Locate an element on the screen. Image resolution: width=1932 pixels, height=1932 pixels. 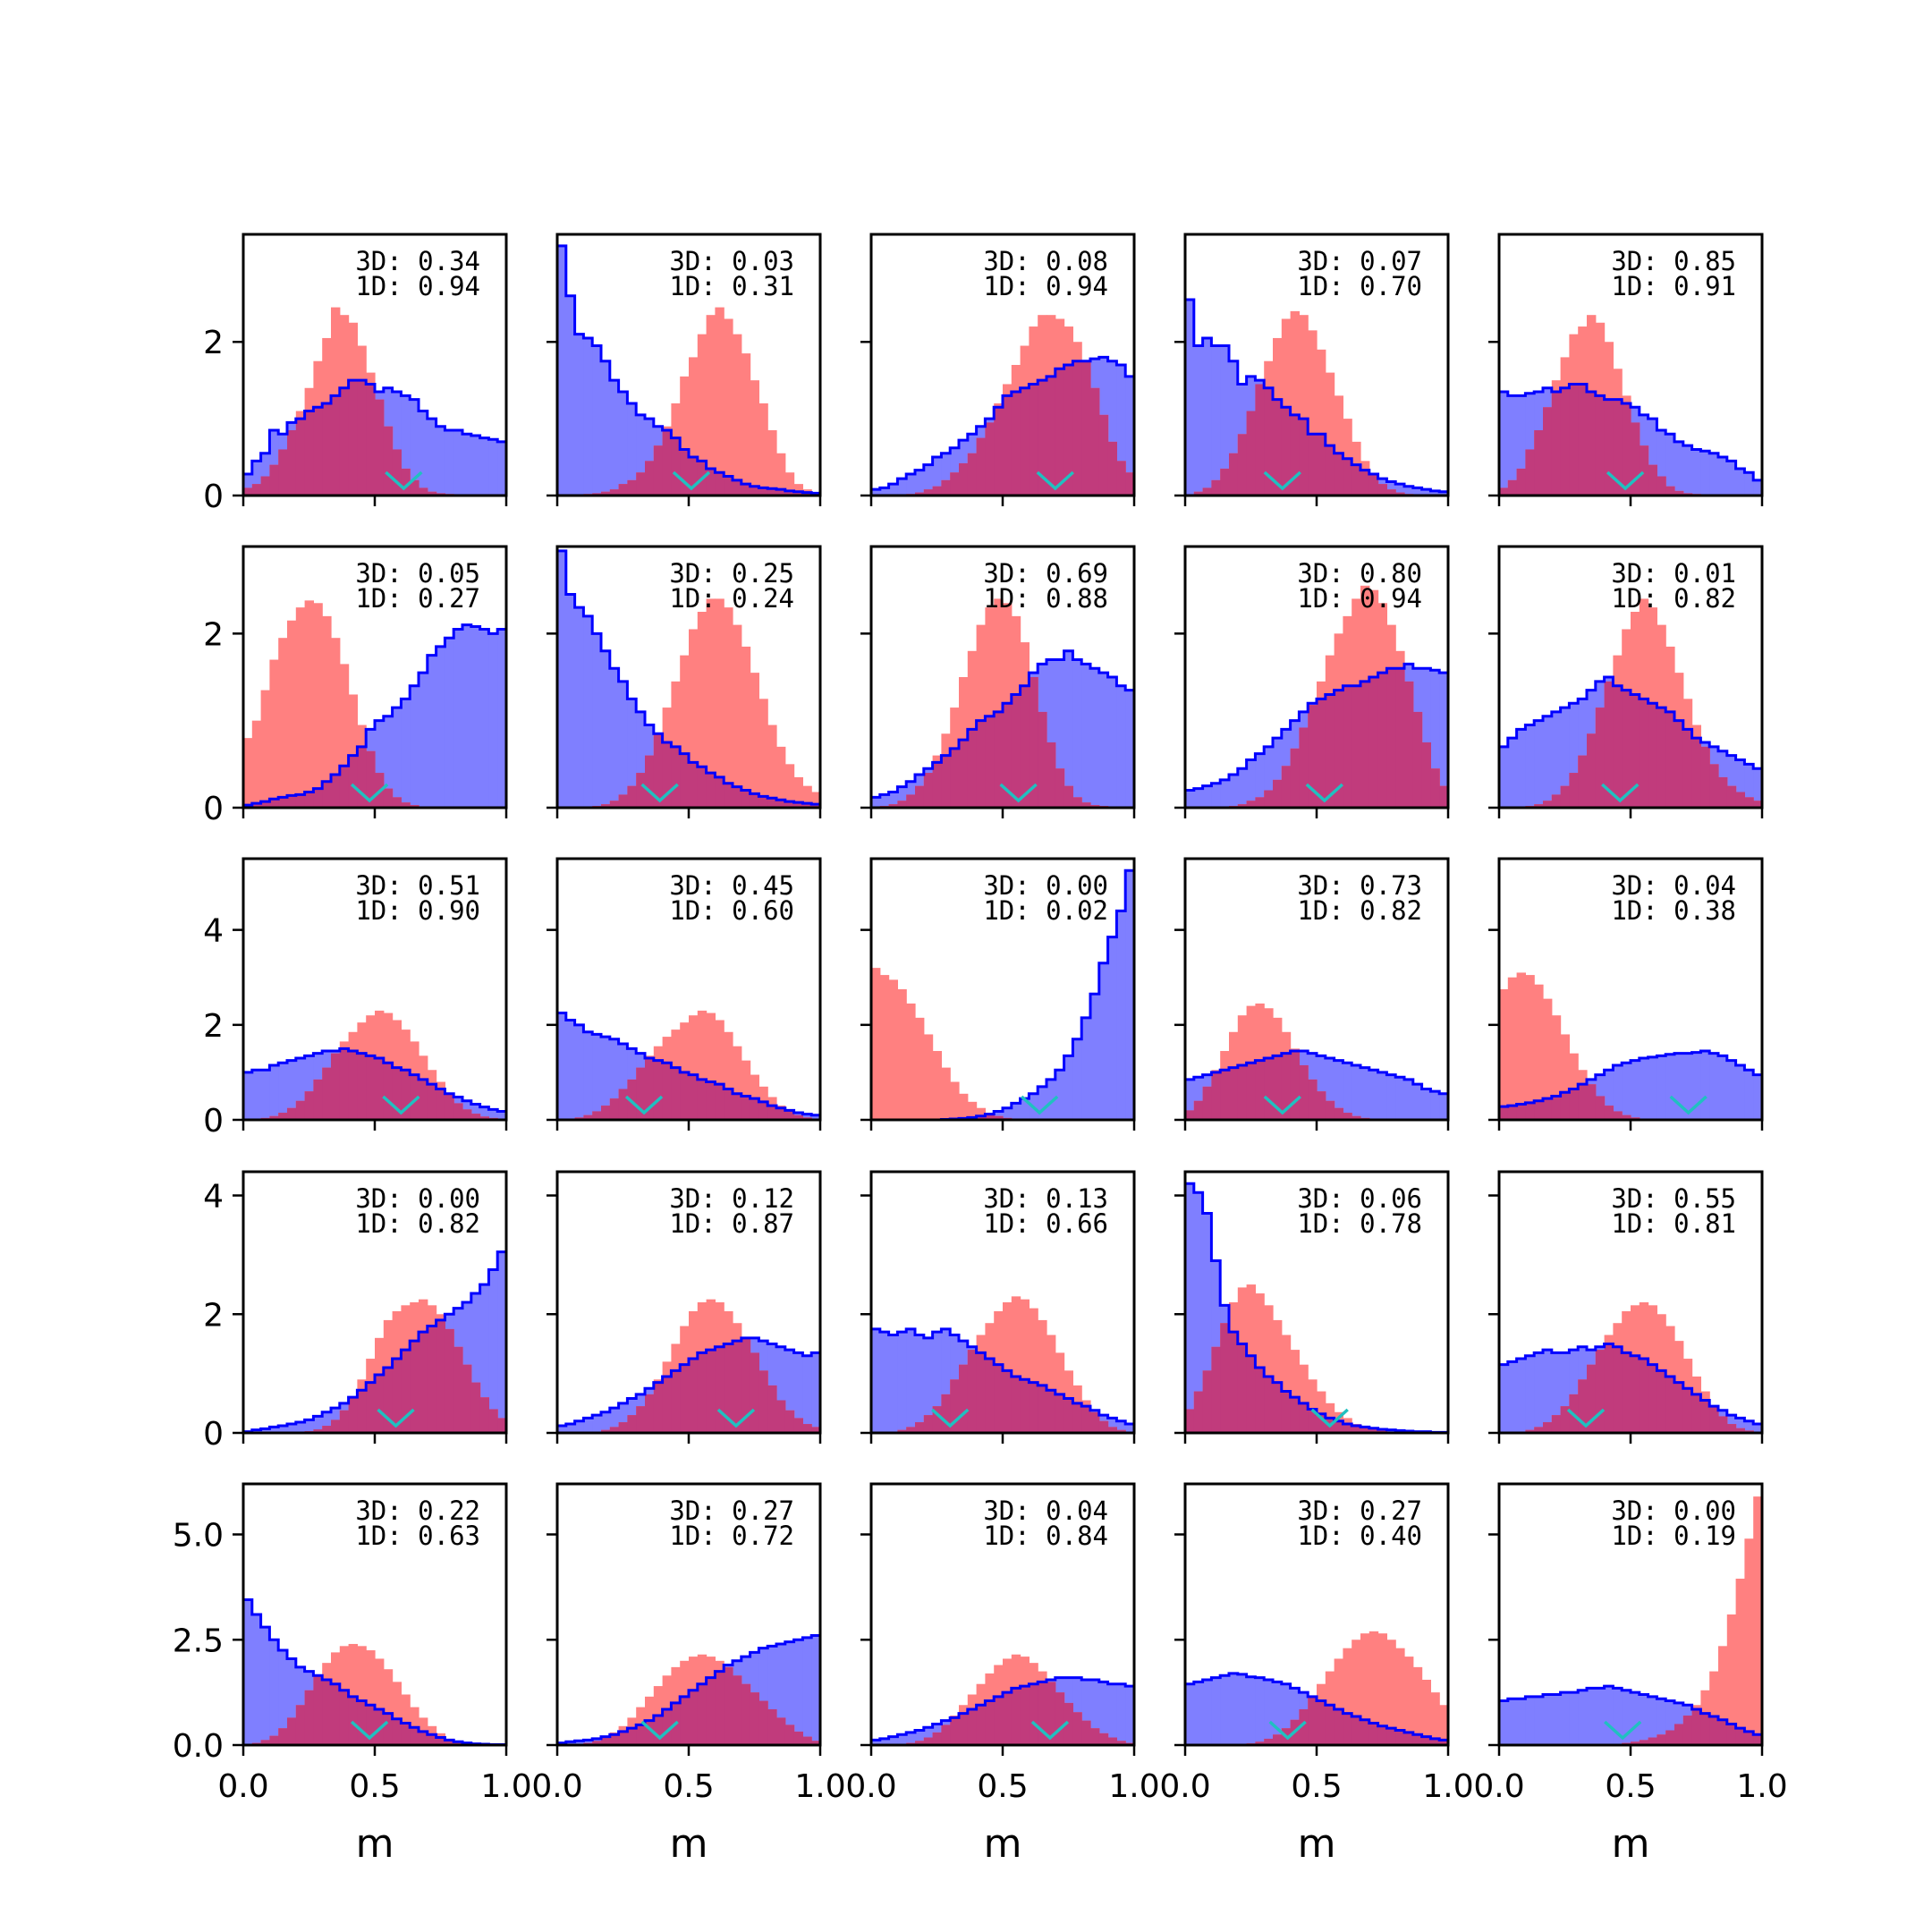
y-tick-label: 4 is located at coordinates (213, 931).